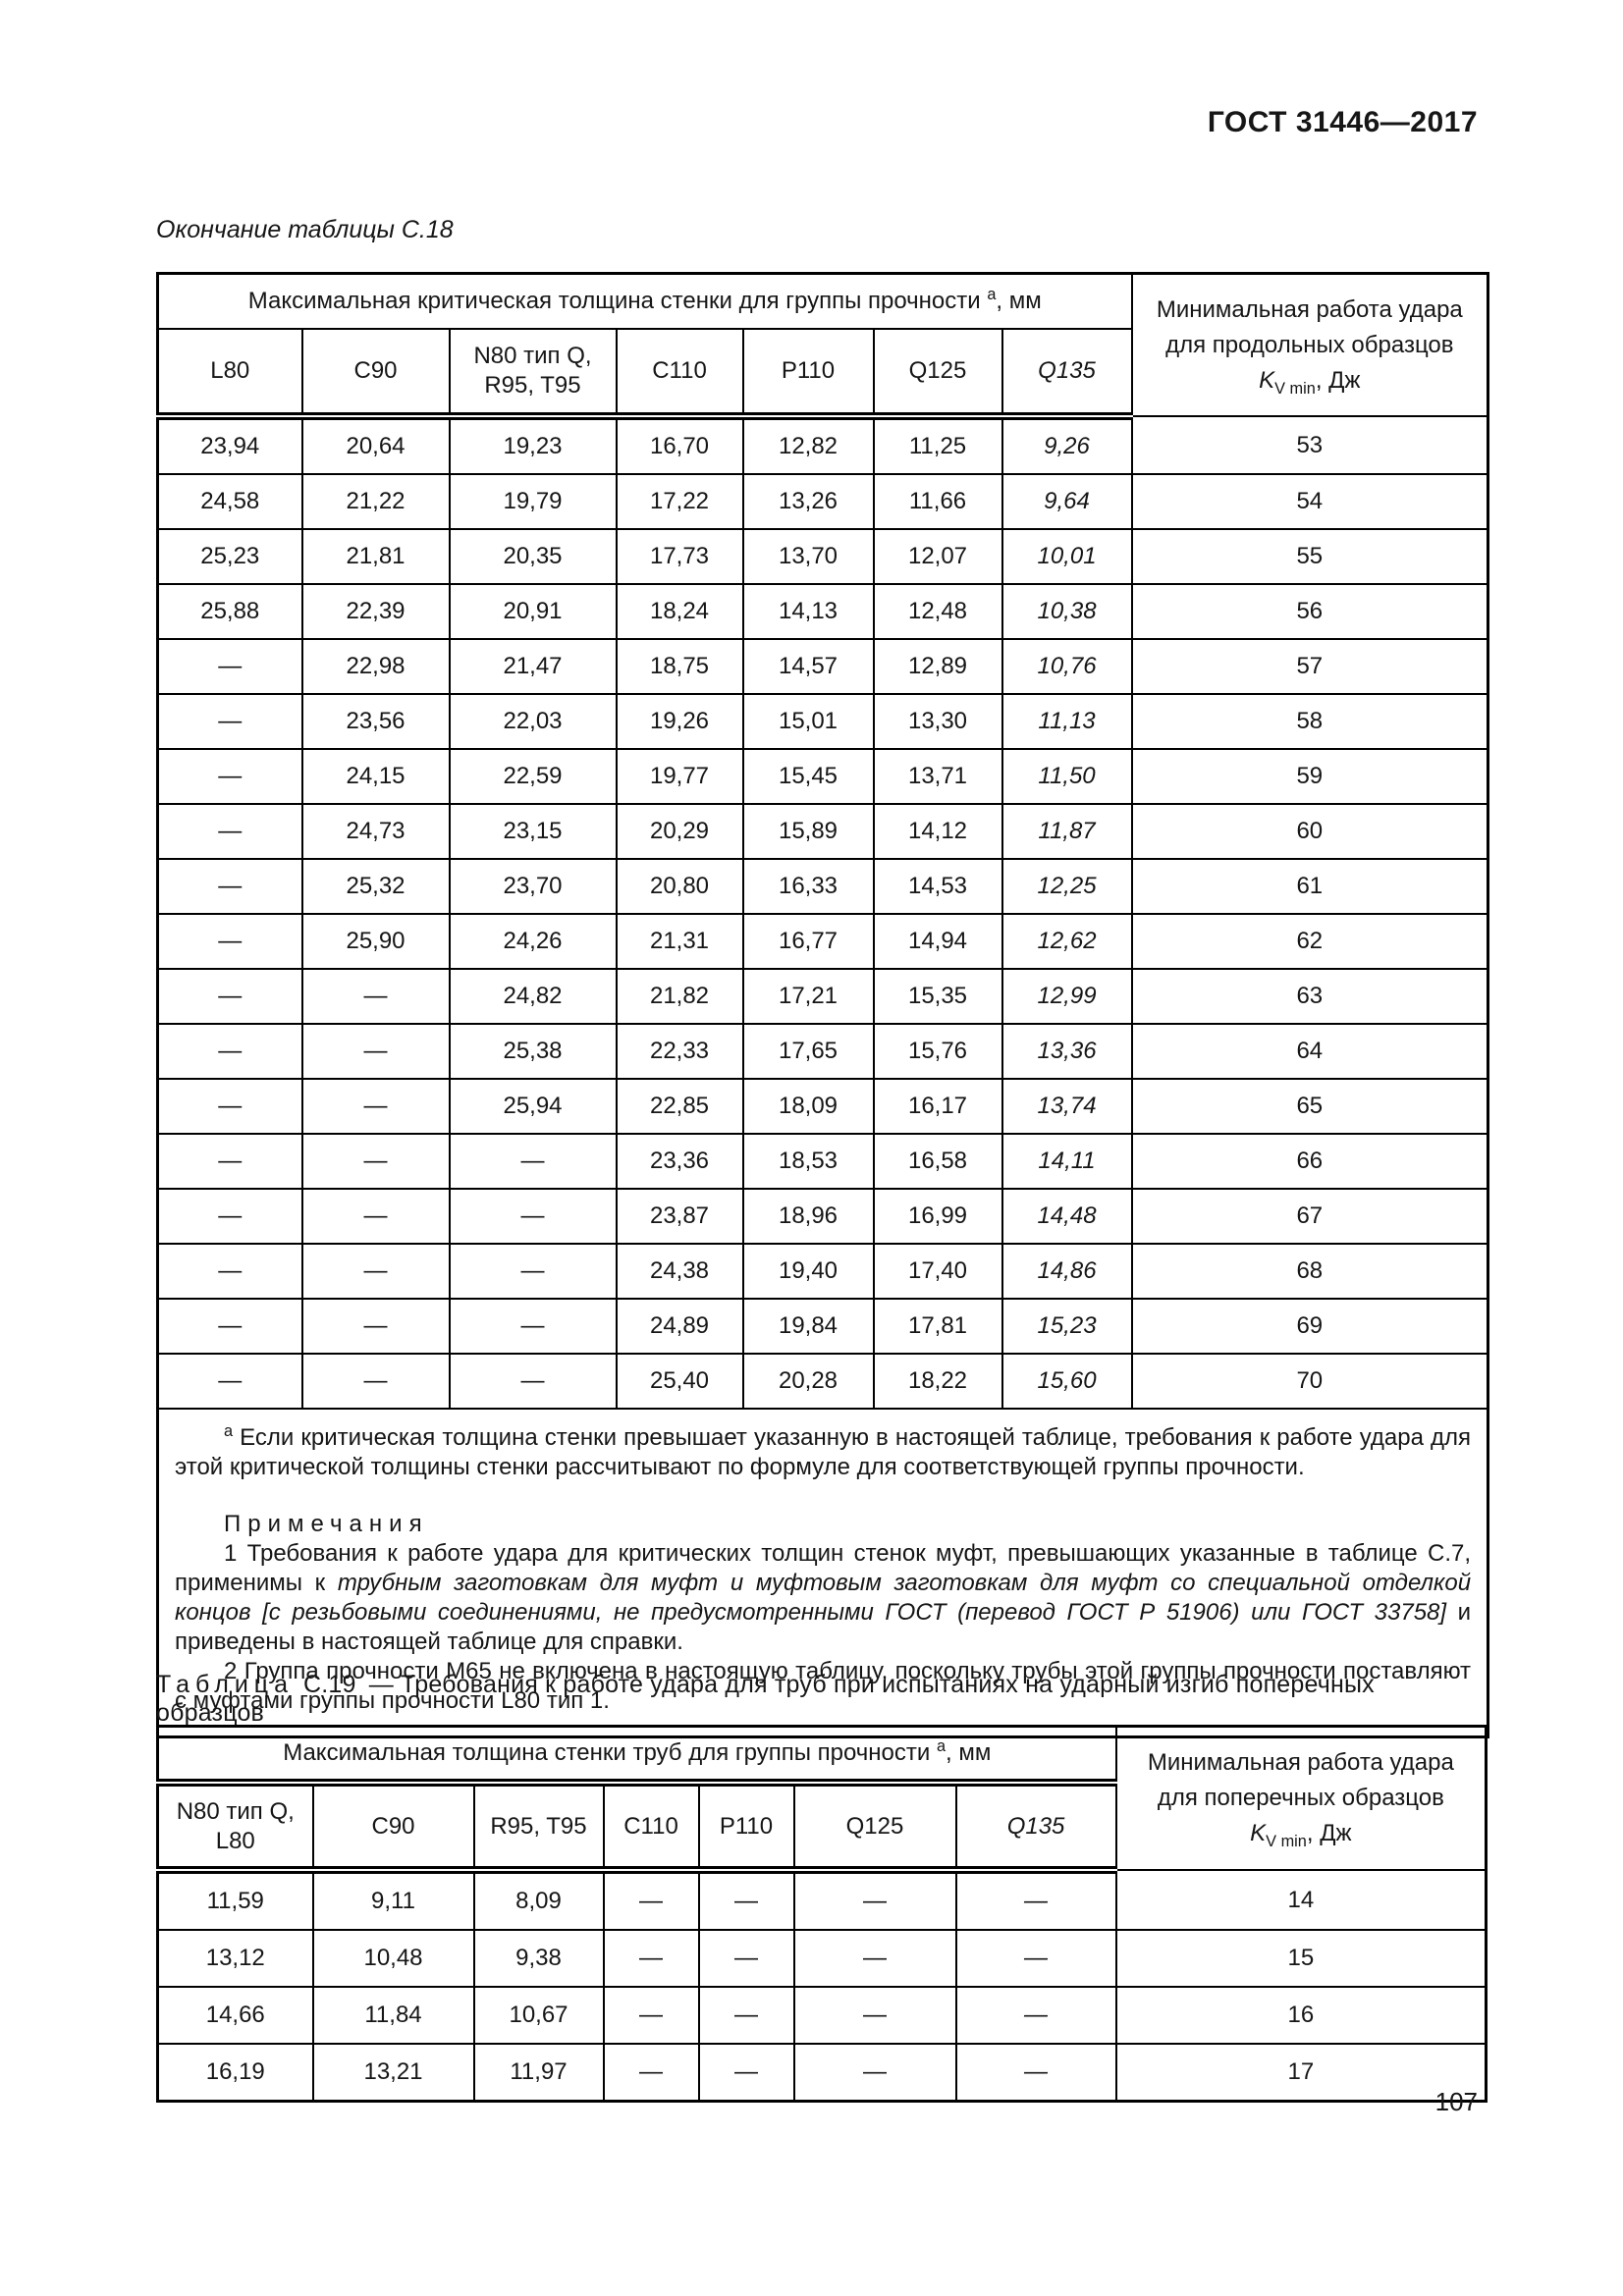  What do you see at coordinates (937, 502) in the screenshot?
I see `table-cell: 11,66` at bounding box center [937, 502].